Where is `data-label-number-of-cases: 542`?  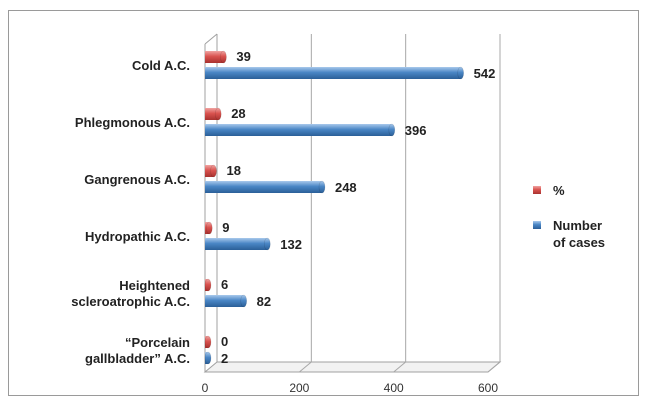 data-label-number-of-cases: 542 is located at coordinates (485, 73).